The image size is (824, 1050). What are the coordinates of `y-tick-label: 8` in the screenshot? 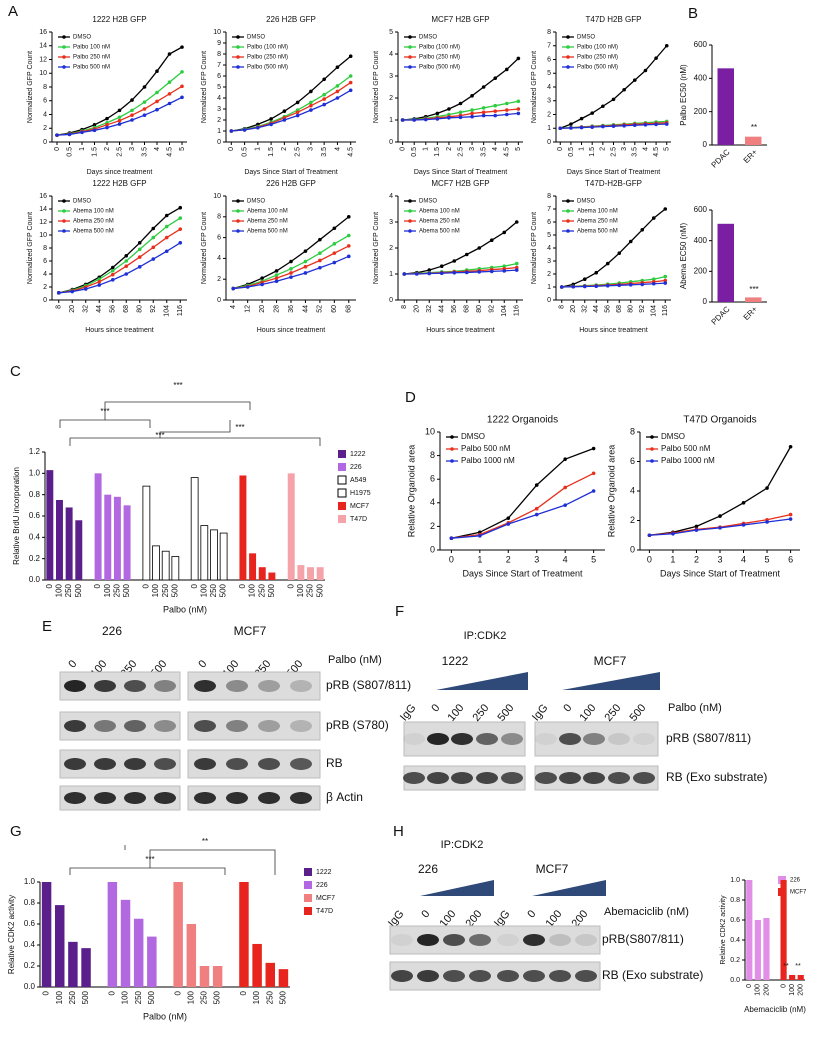 It's located at (432, 455).